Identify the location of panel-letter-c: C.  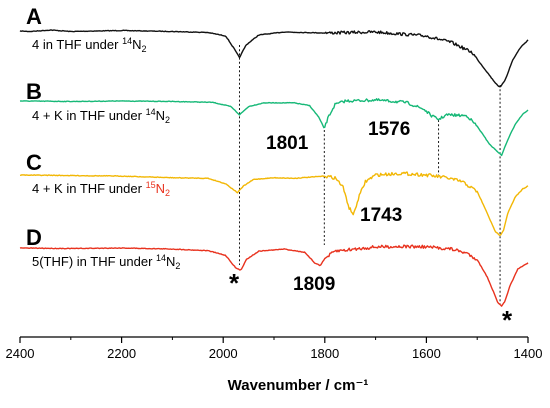
(34, 162).